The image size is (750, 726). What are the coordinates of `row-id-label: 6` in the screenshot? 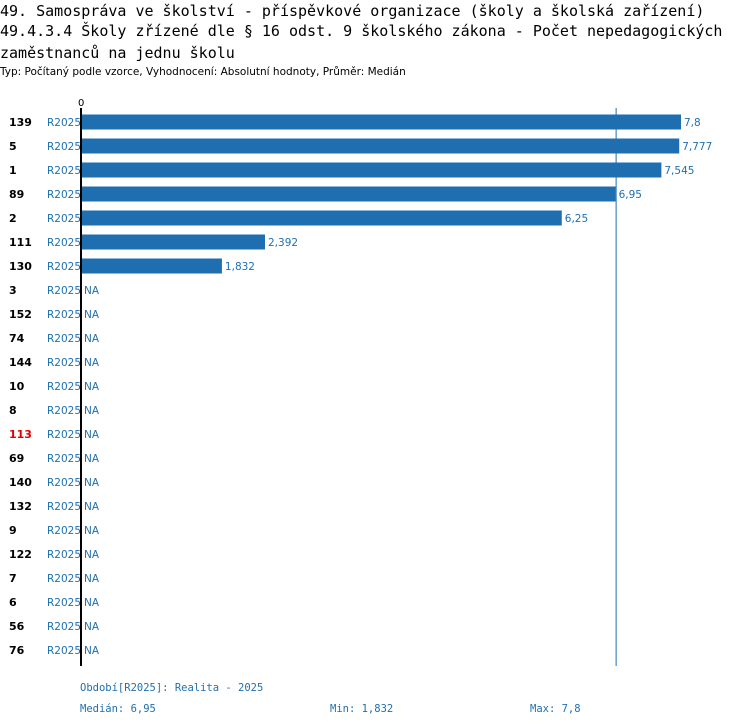 It's located at (13, 602).